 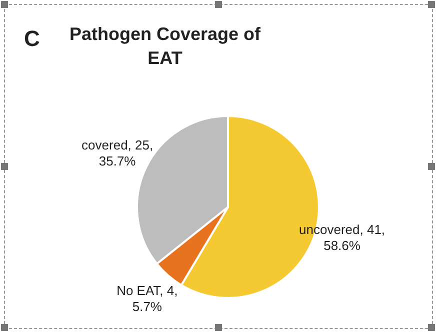 I want to click on text: C, so click(x=32, y=39).